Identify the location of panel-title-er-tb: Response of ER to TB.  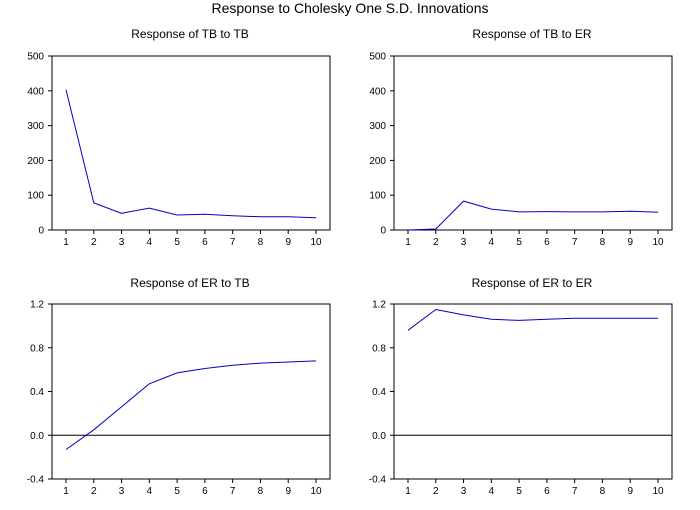
(189, 283).